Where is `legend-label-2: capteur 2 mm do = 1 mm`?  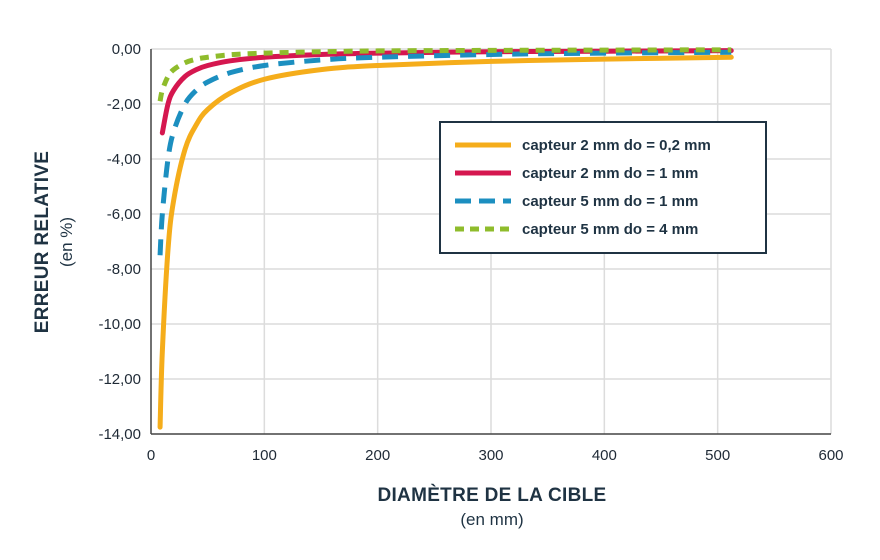
legend-label-2: capteur 2 mm do = 1 mm is located at coordinates (610, 173).